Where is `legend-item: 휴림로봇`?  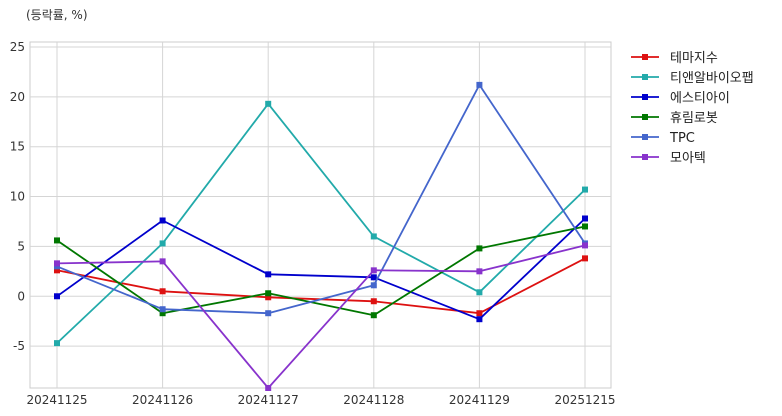 legend-item: 휴림로봇 is located at coordinates (674, 118).